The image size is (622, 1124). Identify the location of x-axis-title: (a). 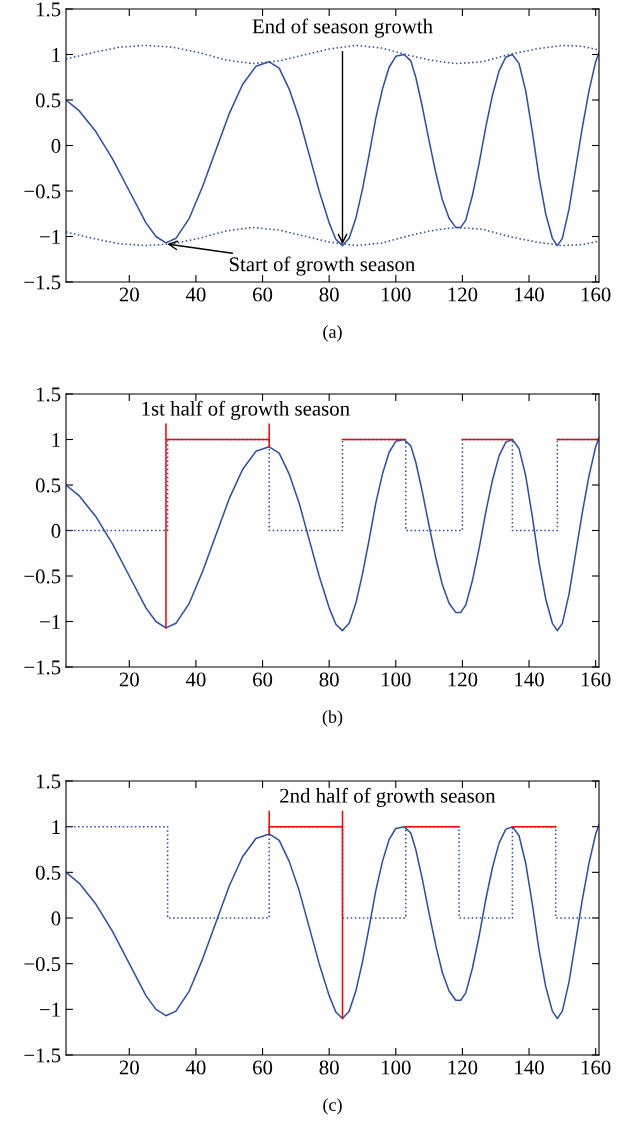
(332, 333).